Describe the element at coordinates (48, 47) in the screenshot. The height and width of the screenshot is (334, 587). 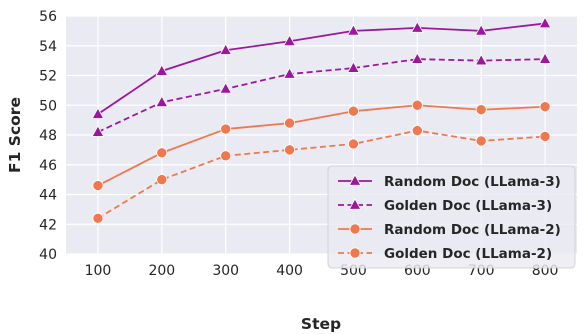
I see `y-tick-label: 54` at that location.